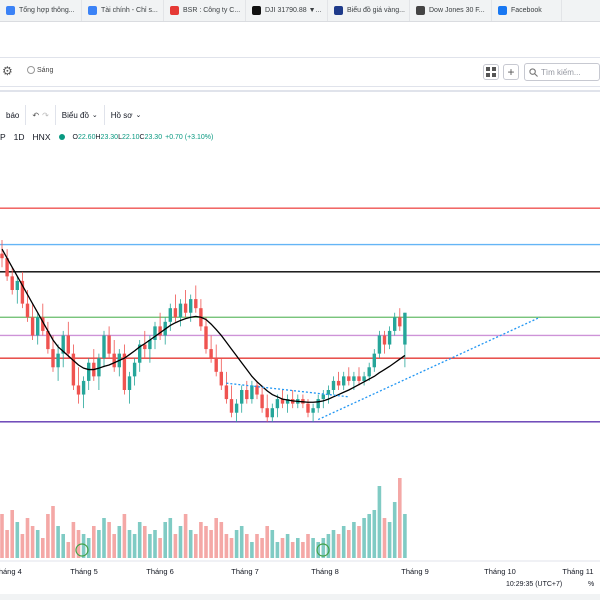  Describe the element at coordinates (19, 137) in the screenshot. I see `interval-label: 1D` at that location.